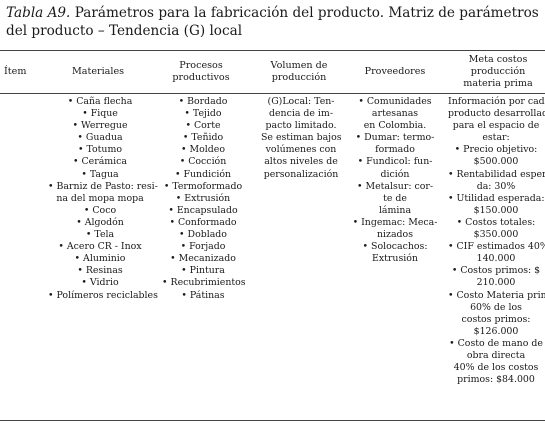 The image size is (545, 443). What do you see at coordinates (496, 222) in the screenshot?
I see `meta-line: • Costos totales:` at bounding box center [496, 222].